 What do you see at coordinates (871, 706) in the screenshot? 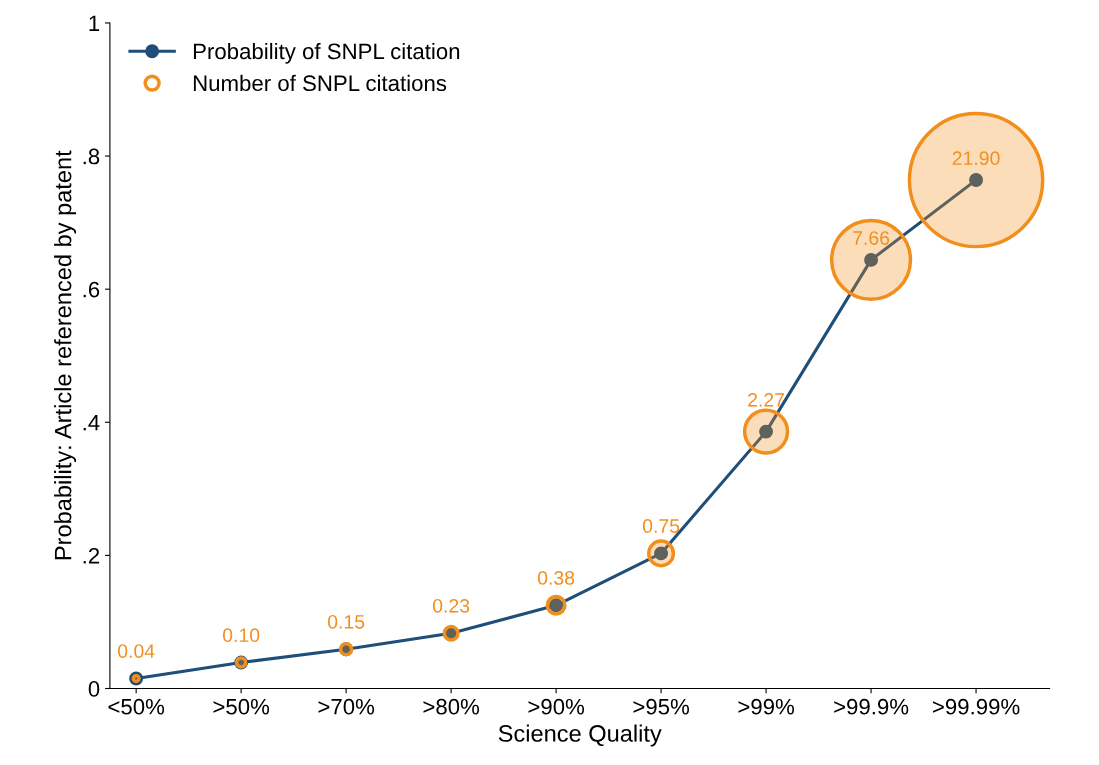
I see `x-tick-label: >99.9%` at bounding box center [871, 706].